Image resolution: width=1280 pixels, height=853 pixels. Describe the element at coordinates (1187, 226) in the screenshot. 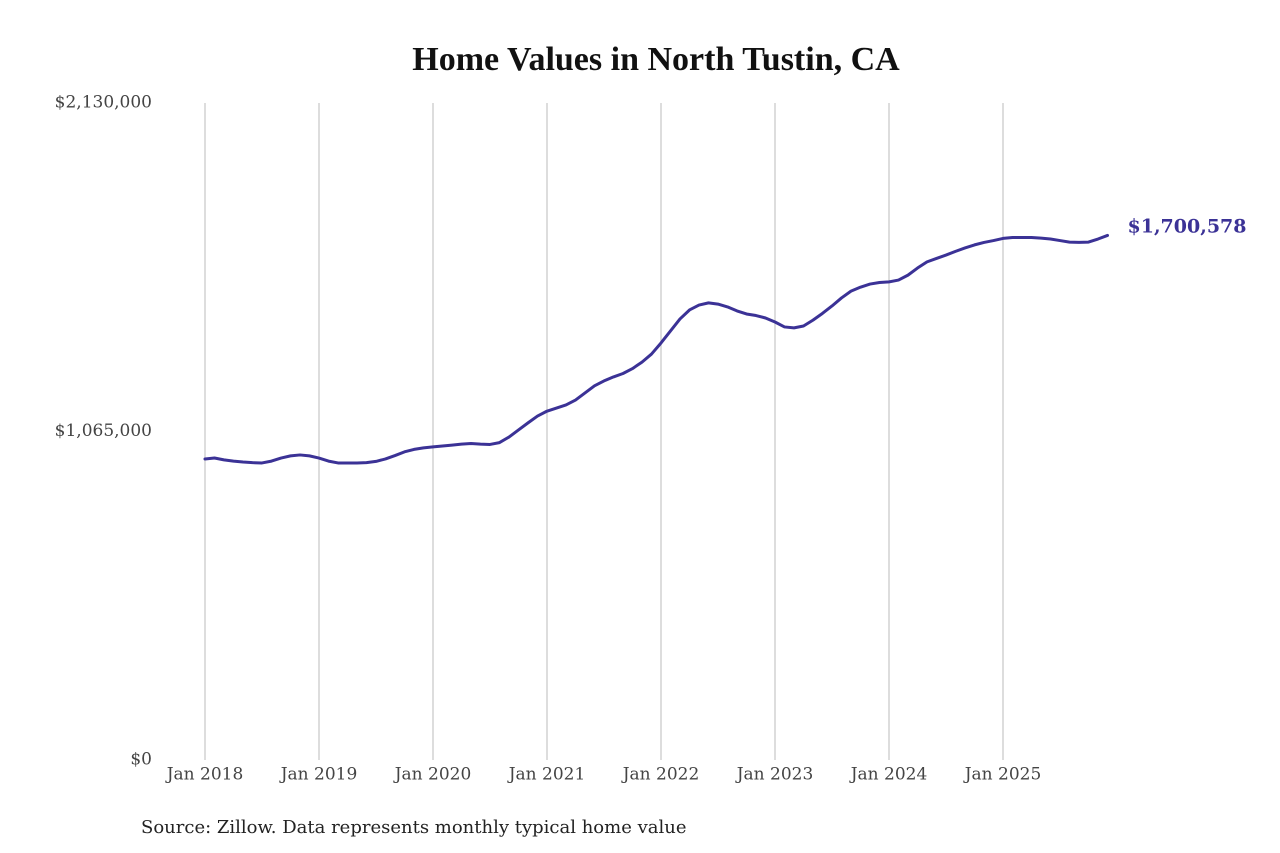

I see `value-label: $1,700,578` at that location.